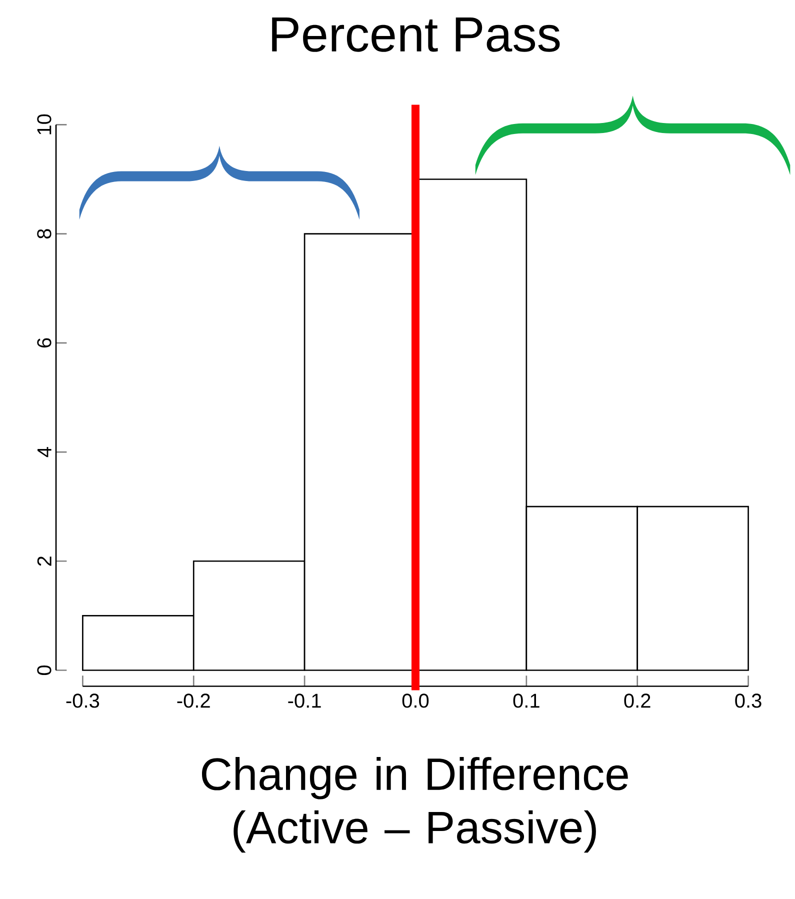 The image size is (795, 899). Describe the element at coordinates (193, 701) in the screenshot. I see `x-tick-label: -0.2` at that location.